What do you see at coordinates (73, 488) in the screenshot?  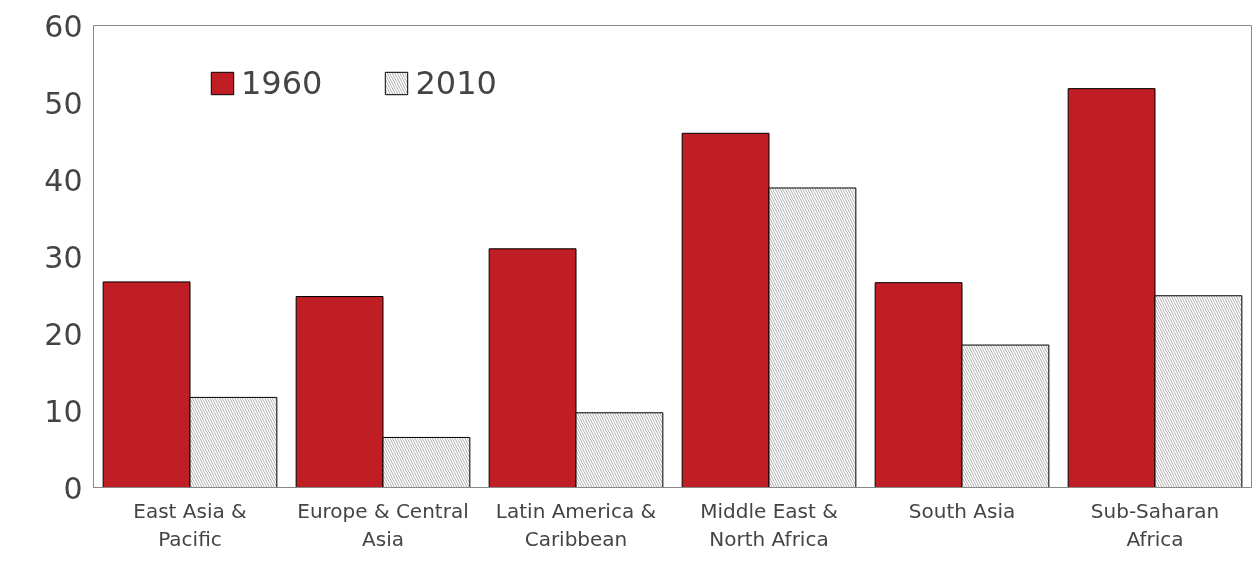 I see `y-tick-label: 0` at bounding box center [73, 488].